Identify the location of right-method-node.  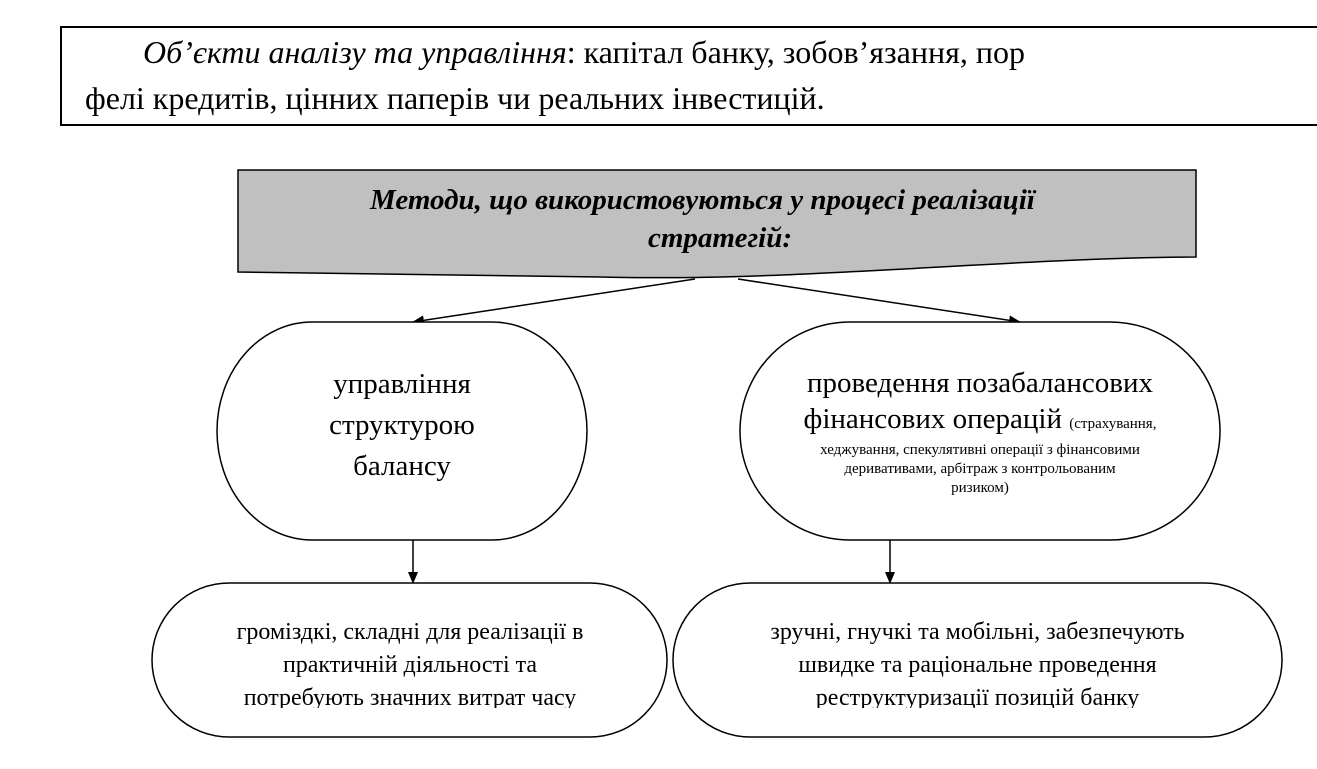
(980, 431).